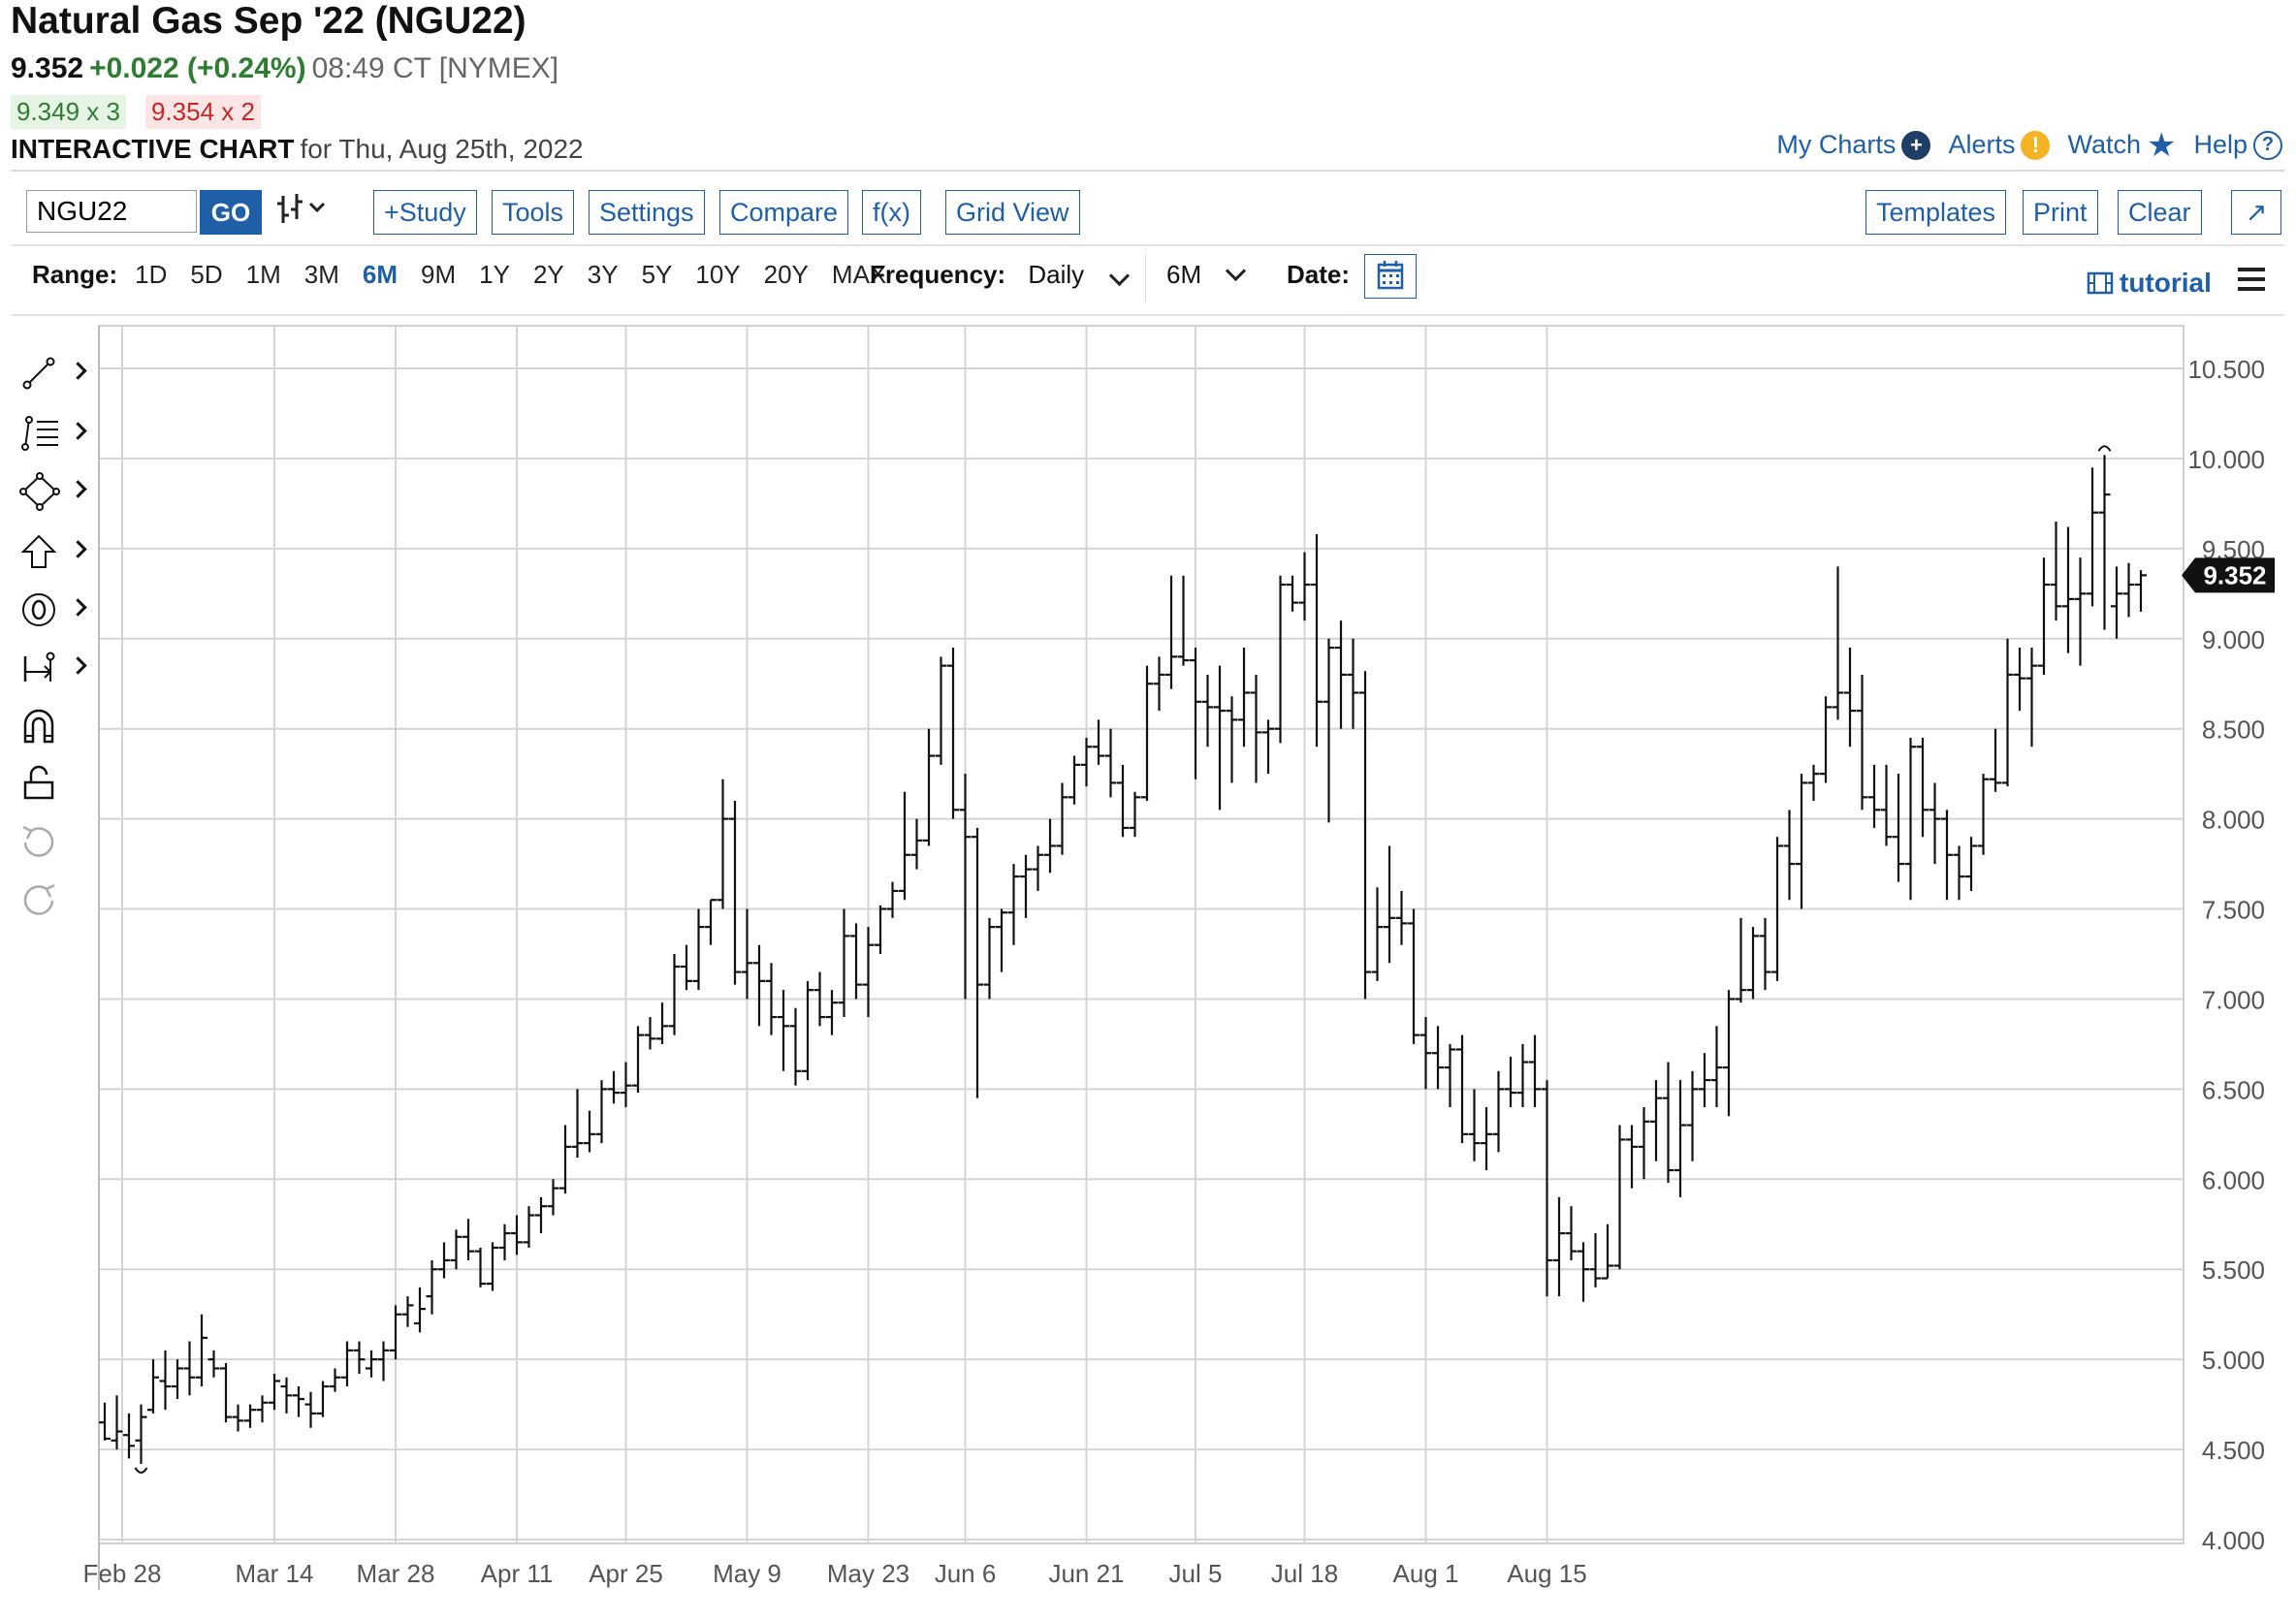 The height and width of the screenshot is (1621, 2296). I want to click on range-option-5y: 5Y, so click(657, 274).